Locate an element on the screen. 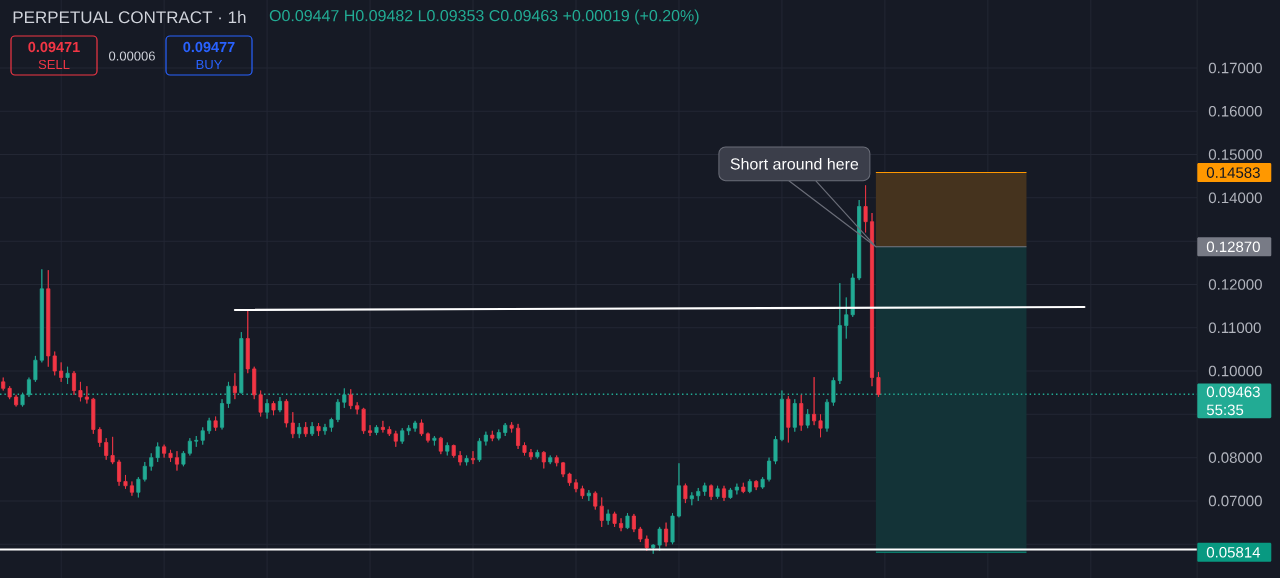 The height and width of the screenshot is (578, 1280). y-tick-label: 0.14000 is located at coordinates (1235, 198).